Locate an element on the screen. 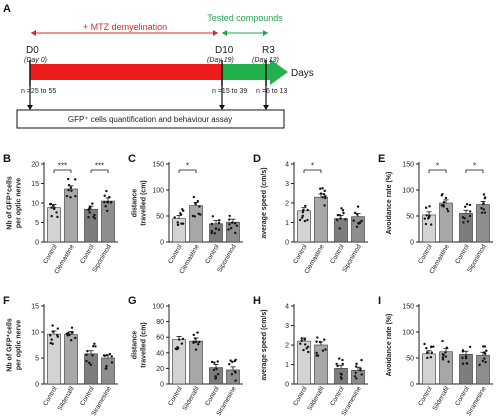  panel-label: D is located at coordinates (257, 159).